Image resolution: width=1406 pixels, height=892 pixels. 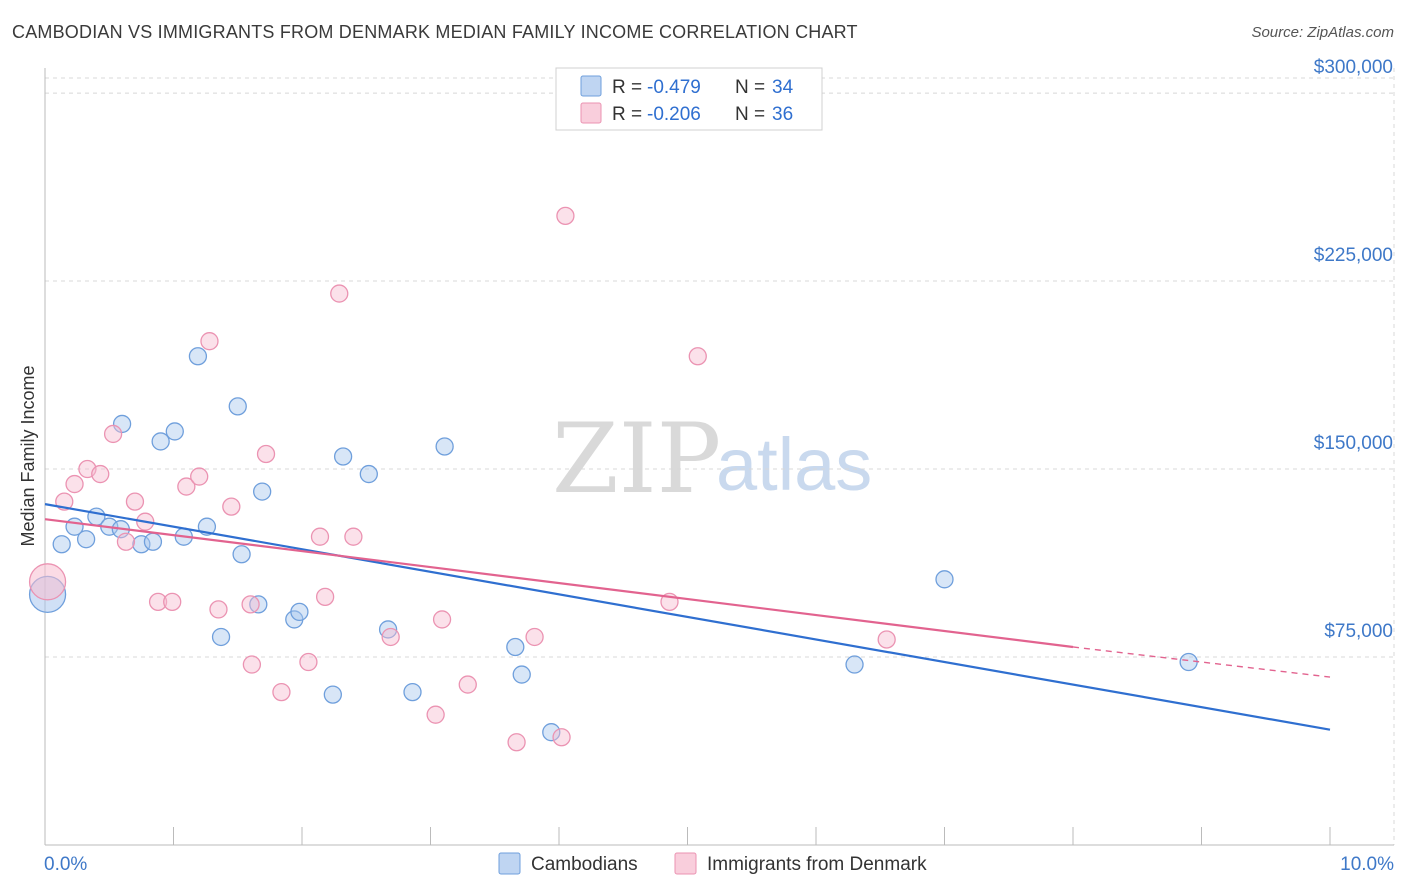 What do you see at coordinates (1353, 255) in the screenshot?
I see `y-tick-label: $225,000` at bounding box center [1353, 255].